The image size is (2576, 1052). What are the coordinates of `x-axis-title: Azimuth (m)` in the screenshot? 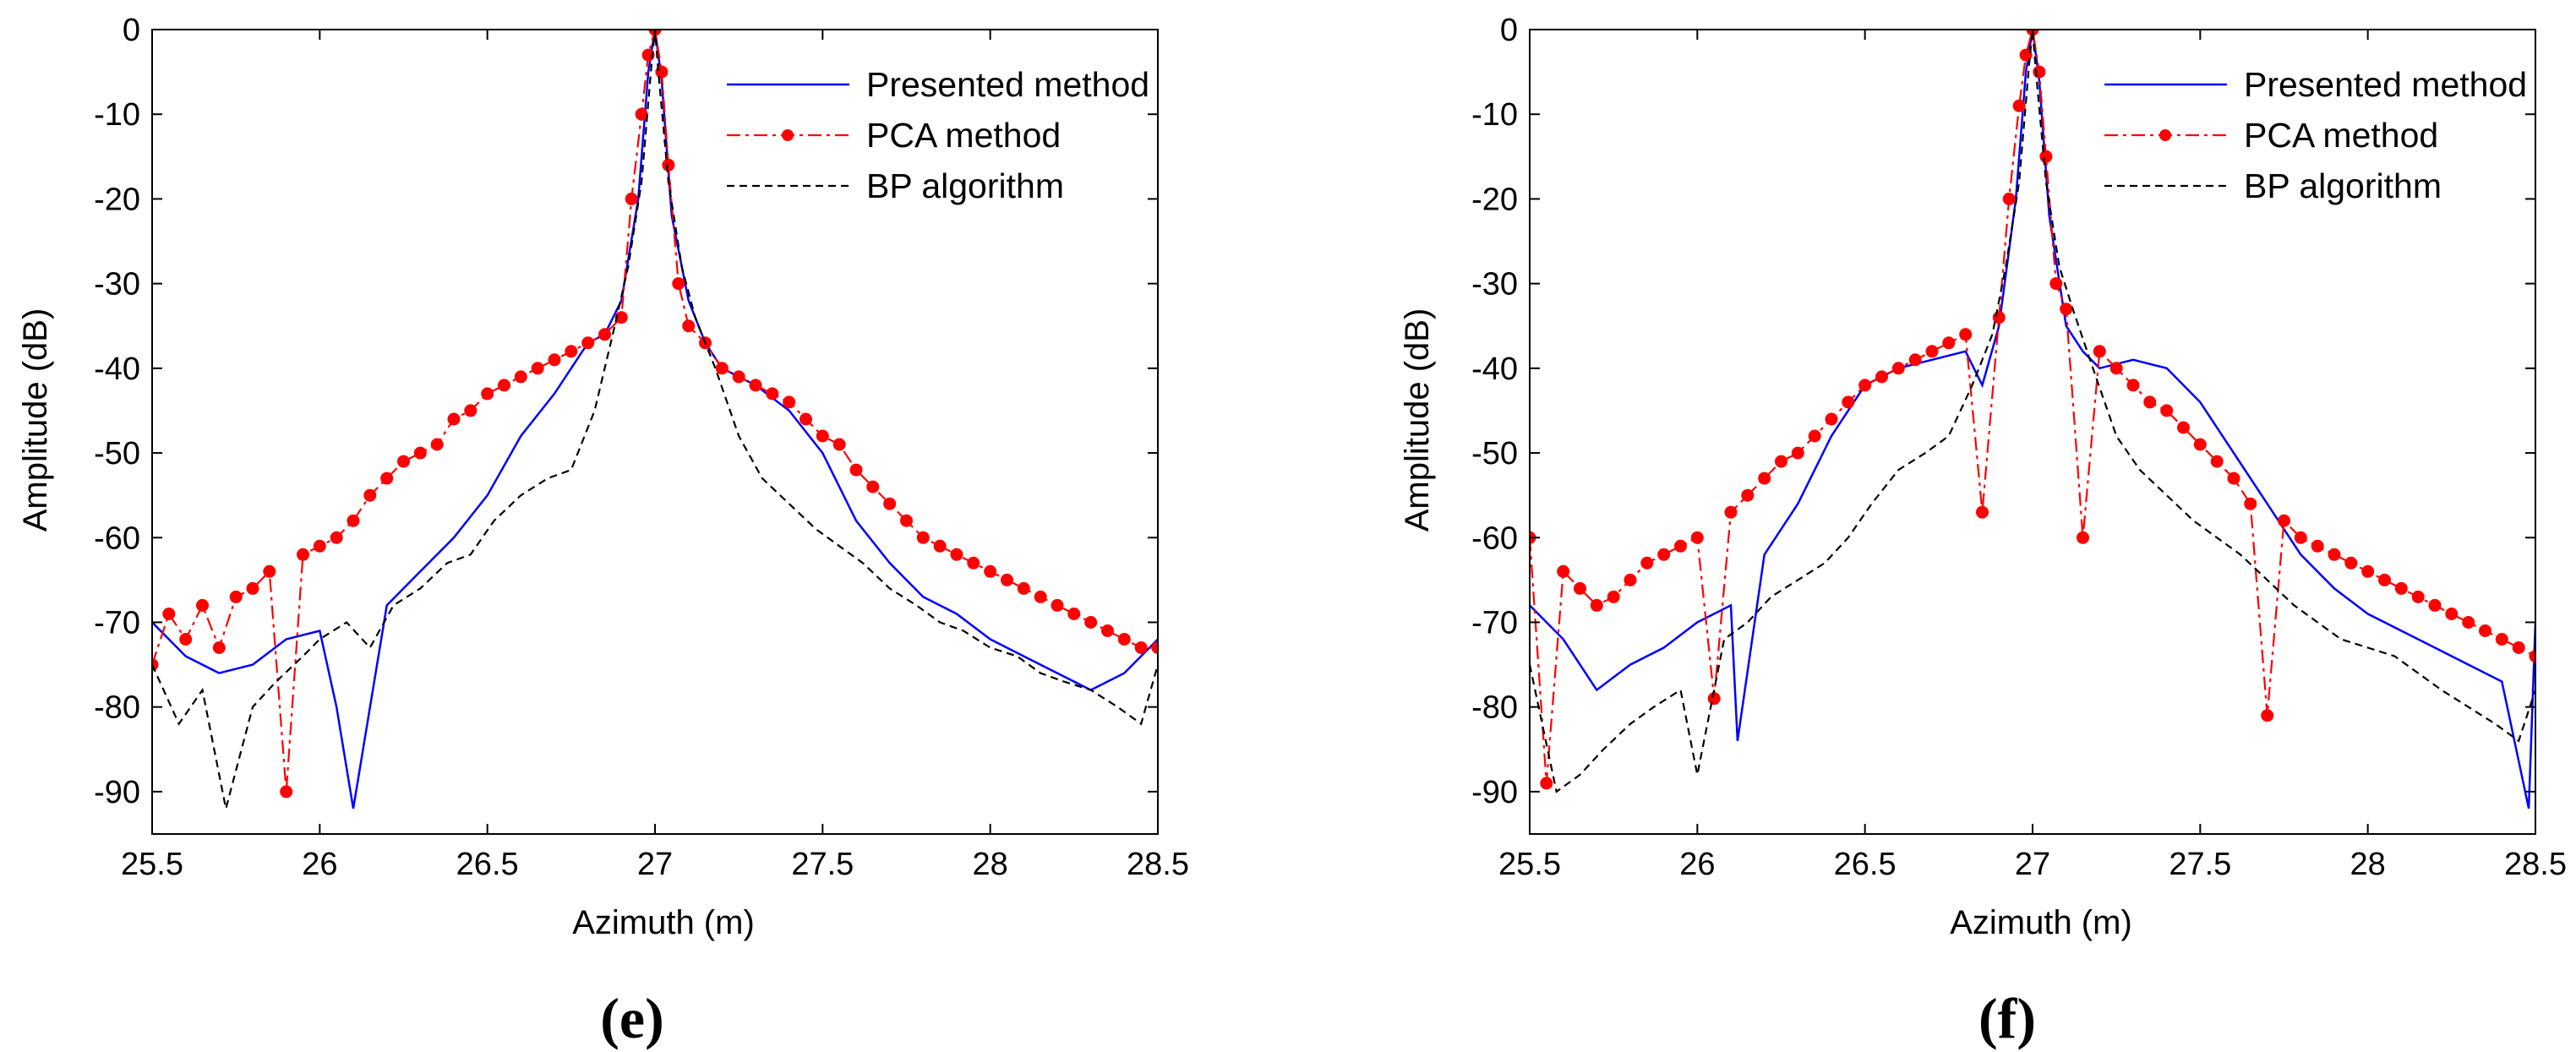 It's located at (2041, 922).